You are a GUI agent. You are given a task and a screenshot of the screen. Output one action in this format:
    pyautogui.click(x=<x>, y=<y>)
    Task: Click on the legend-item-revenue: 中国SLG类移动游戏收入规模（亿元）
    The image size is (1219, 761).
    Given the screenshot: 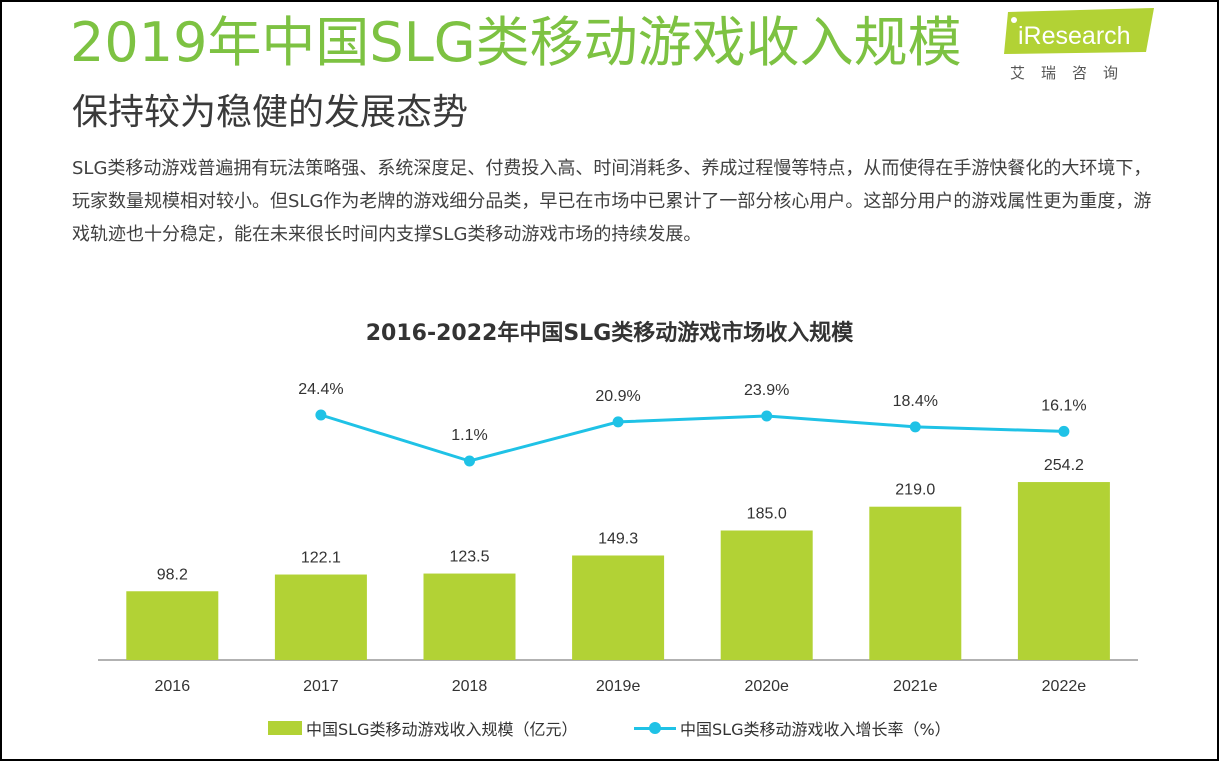 What is the action you would take?
    pyautogui.click(x=422, y=728)
    